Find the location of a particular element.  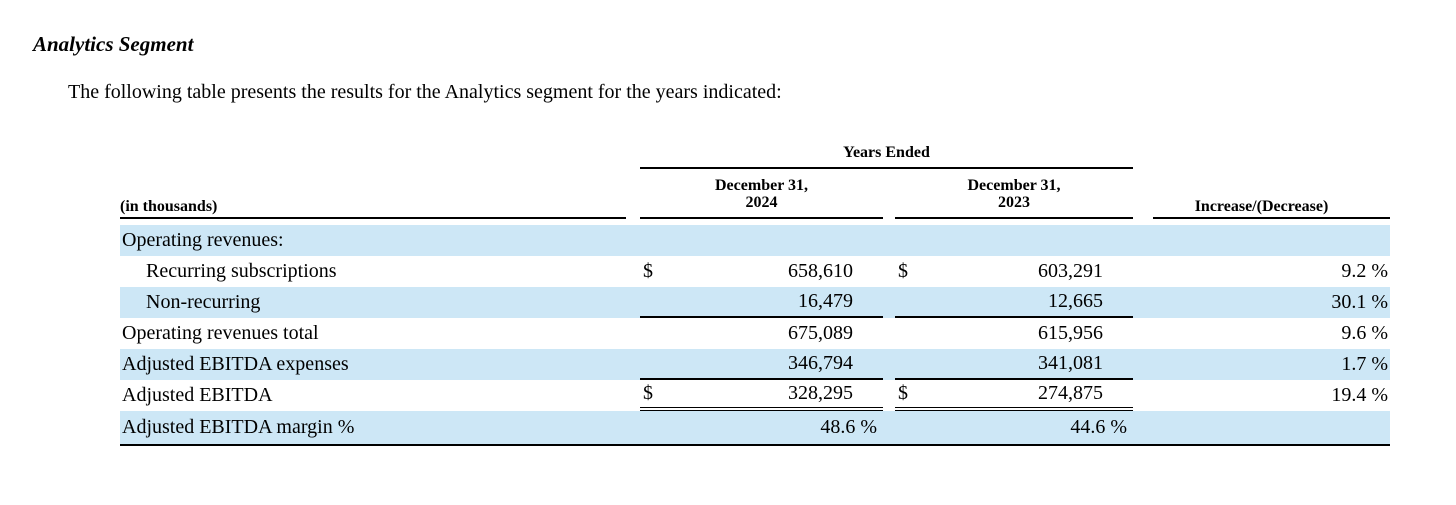

value-2024: 675,089 is located at coordinates (820, 333).